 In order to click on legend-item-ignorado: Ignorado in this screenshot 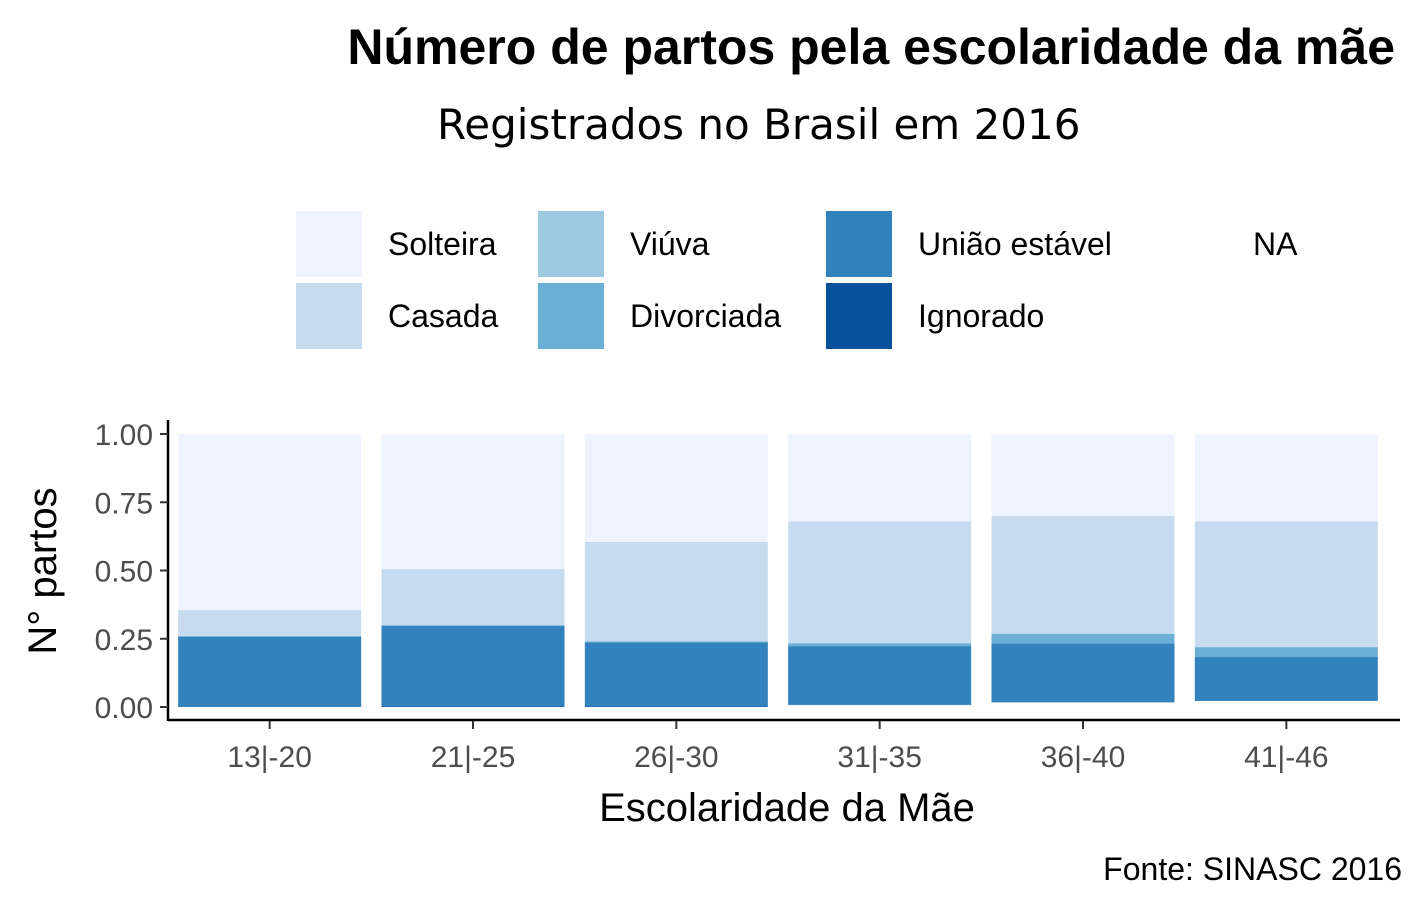, I will do `click(935, 316)`.